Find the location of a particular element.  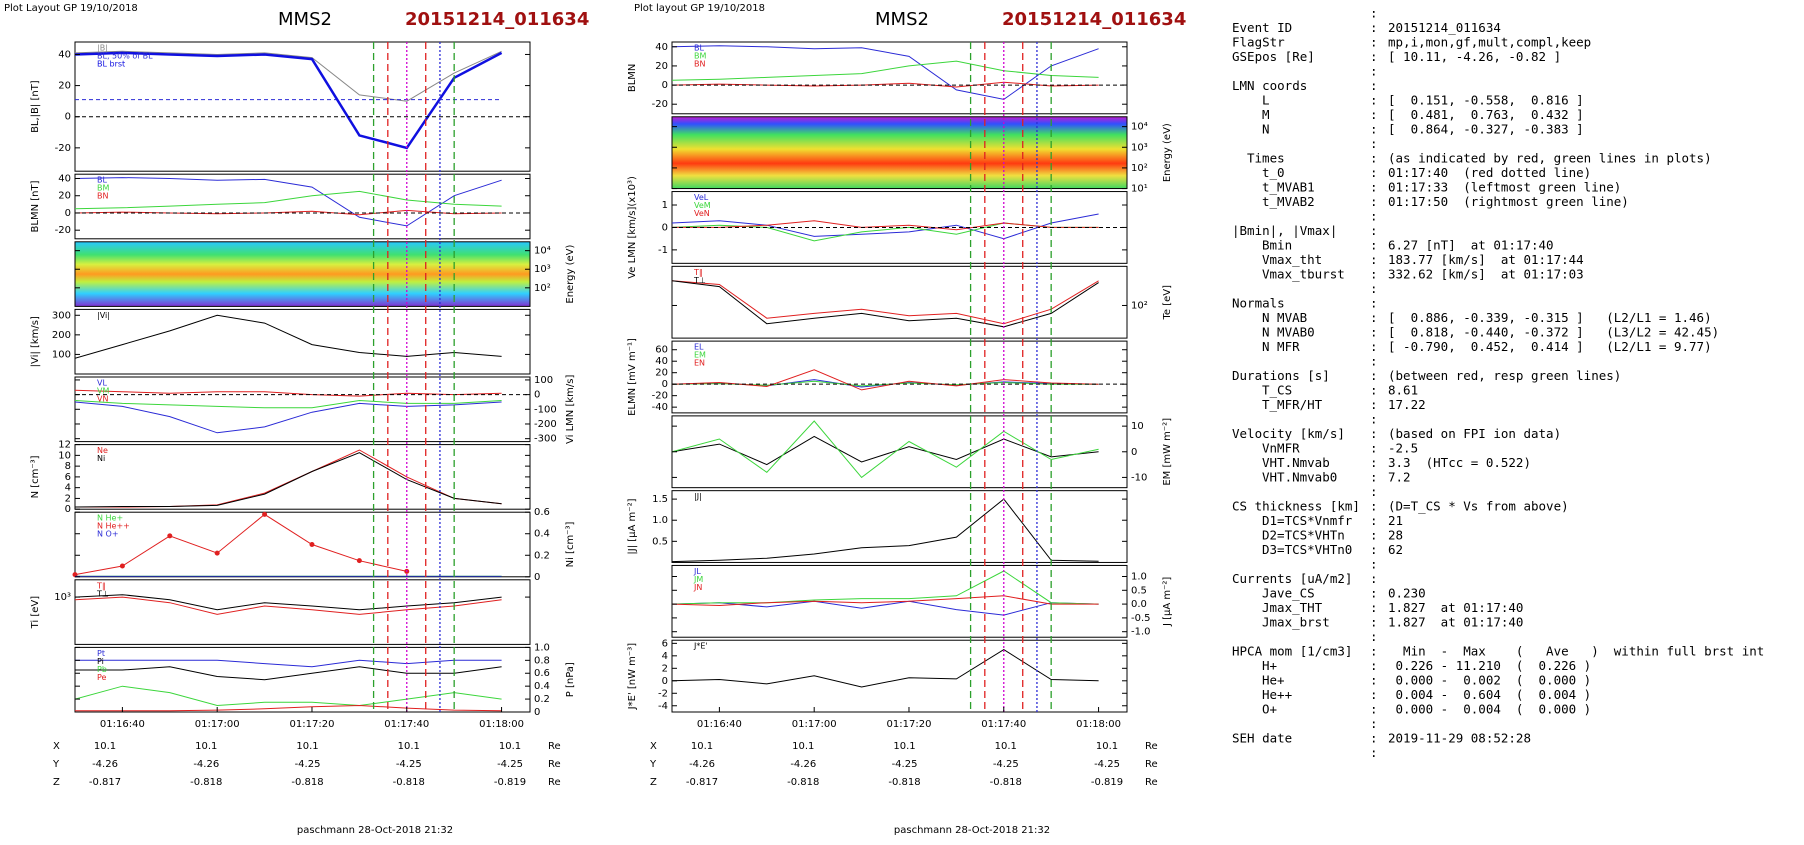

legend-entry: VN is located at coordinates (102, 399).